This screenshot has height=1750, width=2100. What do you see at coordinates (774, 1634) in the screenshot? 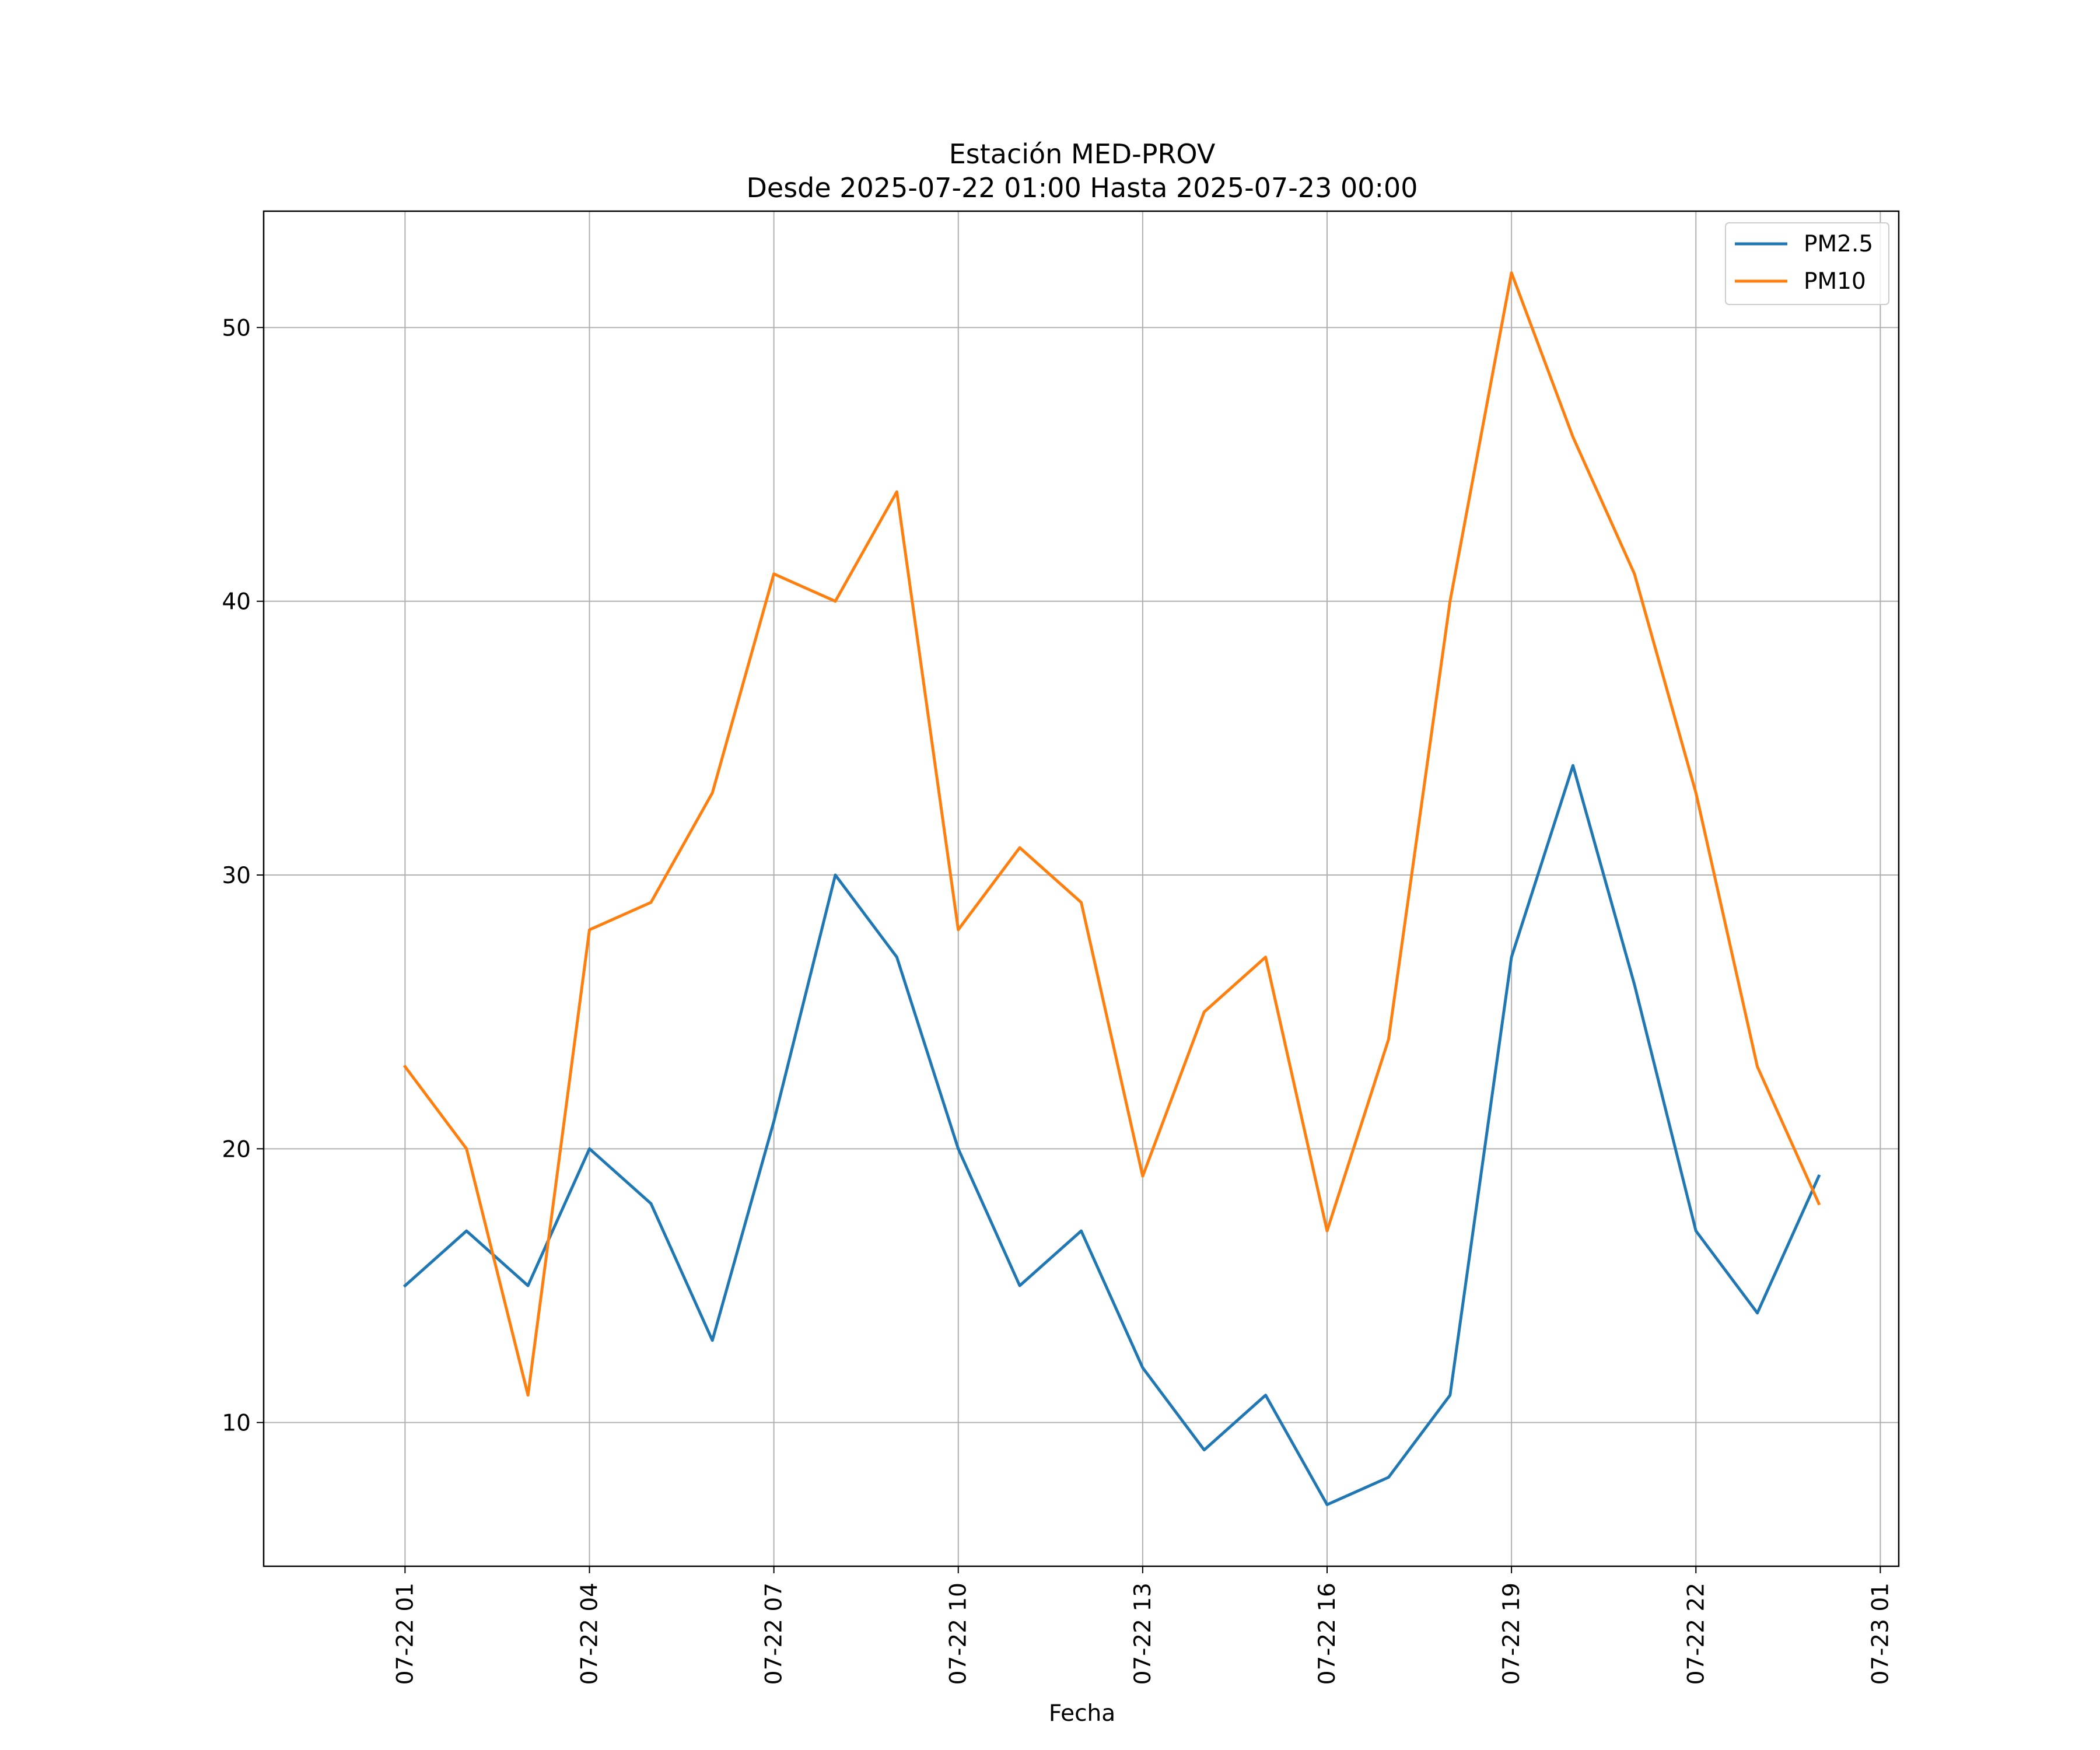
I see `x-tick-label: 07-22 07` at bounding box center [774, 1634].